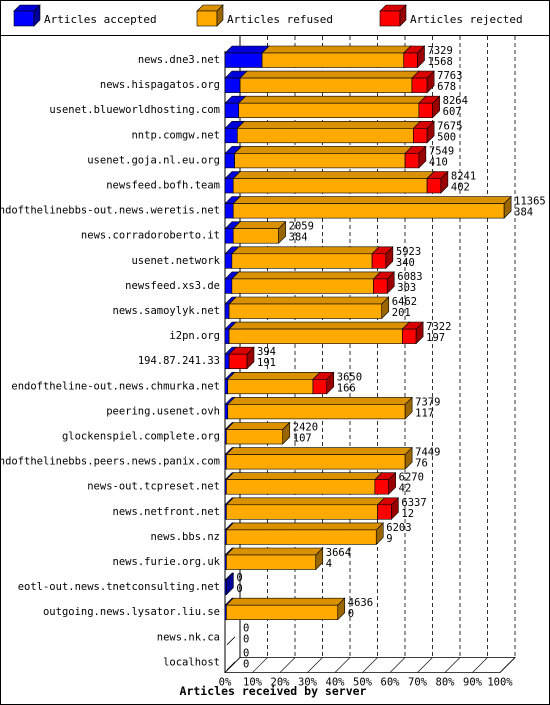  I want to click on bar-17-2-side, so click(408, 458).